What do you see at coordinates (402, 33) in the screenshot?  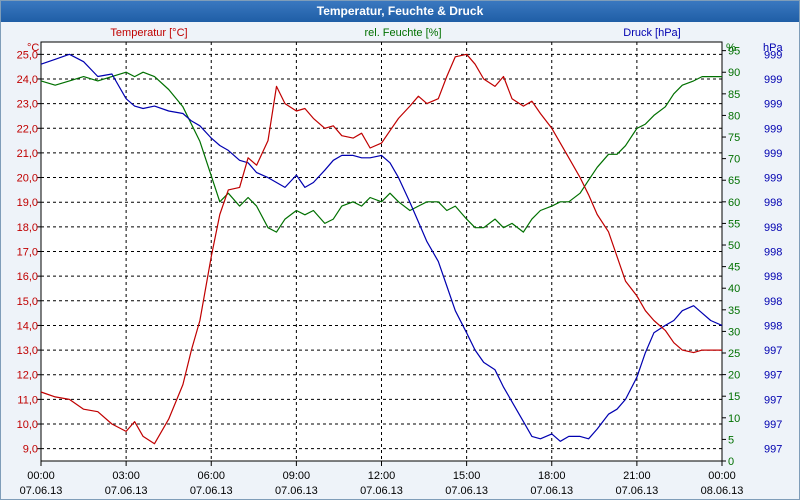 I see `humidity-series-label: rel. Feuchte [%]` at bounding box center [402, 33].